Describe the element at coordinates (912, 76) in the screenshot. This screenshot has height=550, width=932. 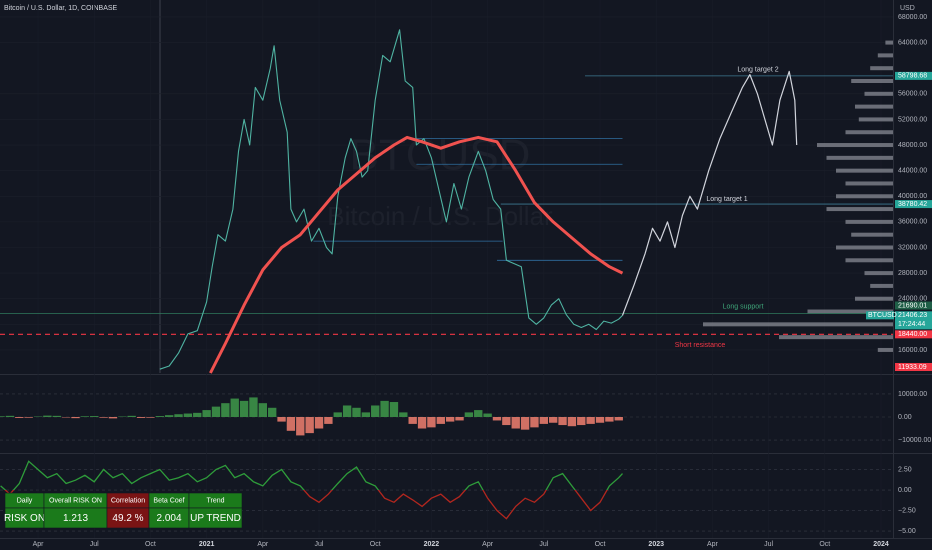
I see `price-label: 58798.68` at that location.